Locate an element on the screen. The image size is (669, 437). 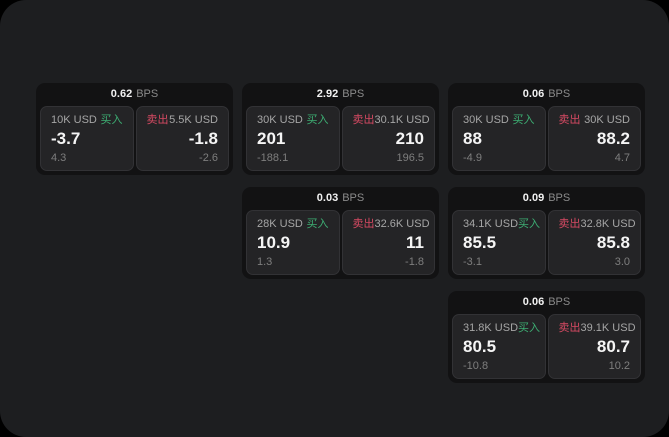
buy-delta: -4.9 is located at coordinates (472, 157).